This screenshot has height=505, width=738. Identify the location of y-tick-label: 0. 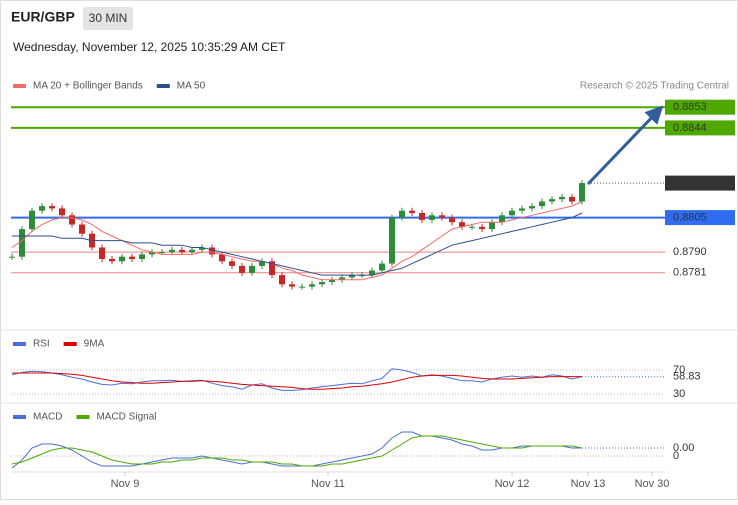
(676, 456).